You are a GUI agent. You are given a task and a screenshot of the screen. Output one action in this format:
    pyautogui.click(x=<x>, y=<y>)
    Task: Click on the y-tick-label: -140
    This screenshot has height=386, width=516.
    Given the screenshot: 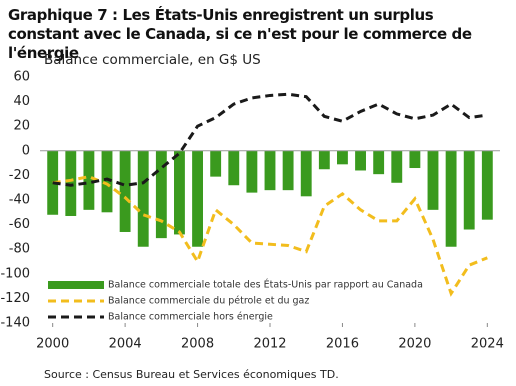 What is the action you would take?
    pyautogui.click(x=15, y=323)
    